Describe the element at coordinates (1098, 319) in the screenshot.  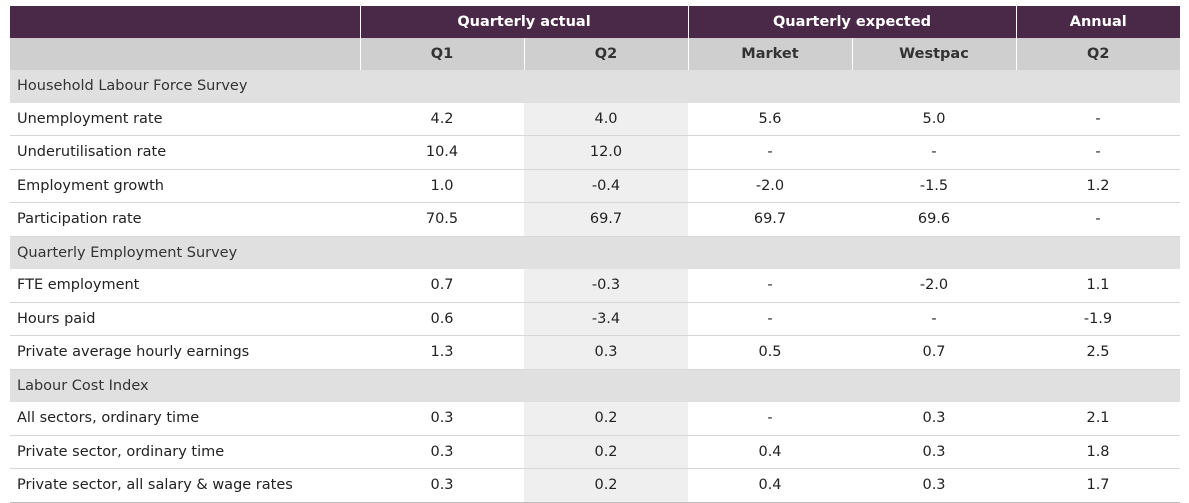
I see `cell-annual-q2: -1.9` at that location.